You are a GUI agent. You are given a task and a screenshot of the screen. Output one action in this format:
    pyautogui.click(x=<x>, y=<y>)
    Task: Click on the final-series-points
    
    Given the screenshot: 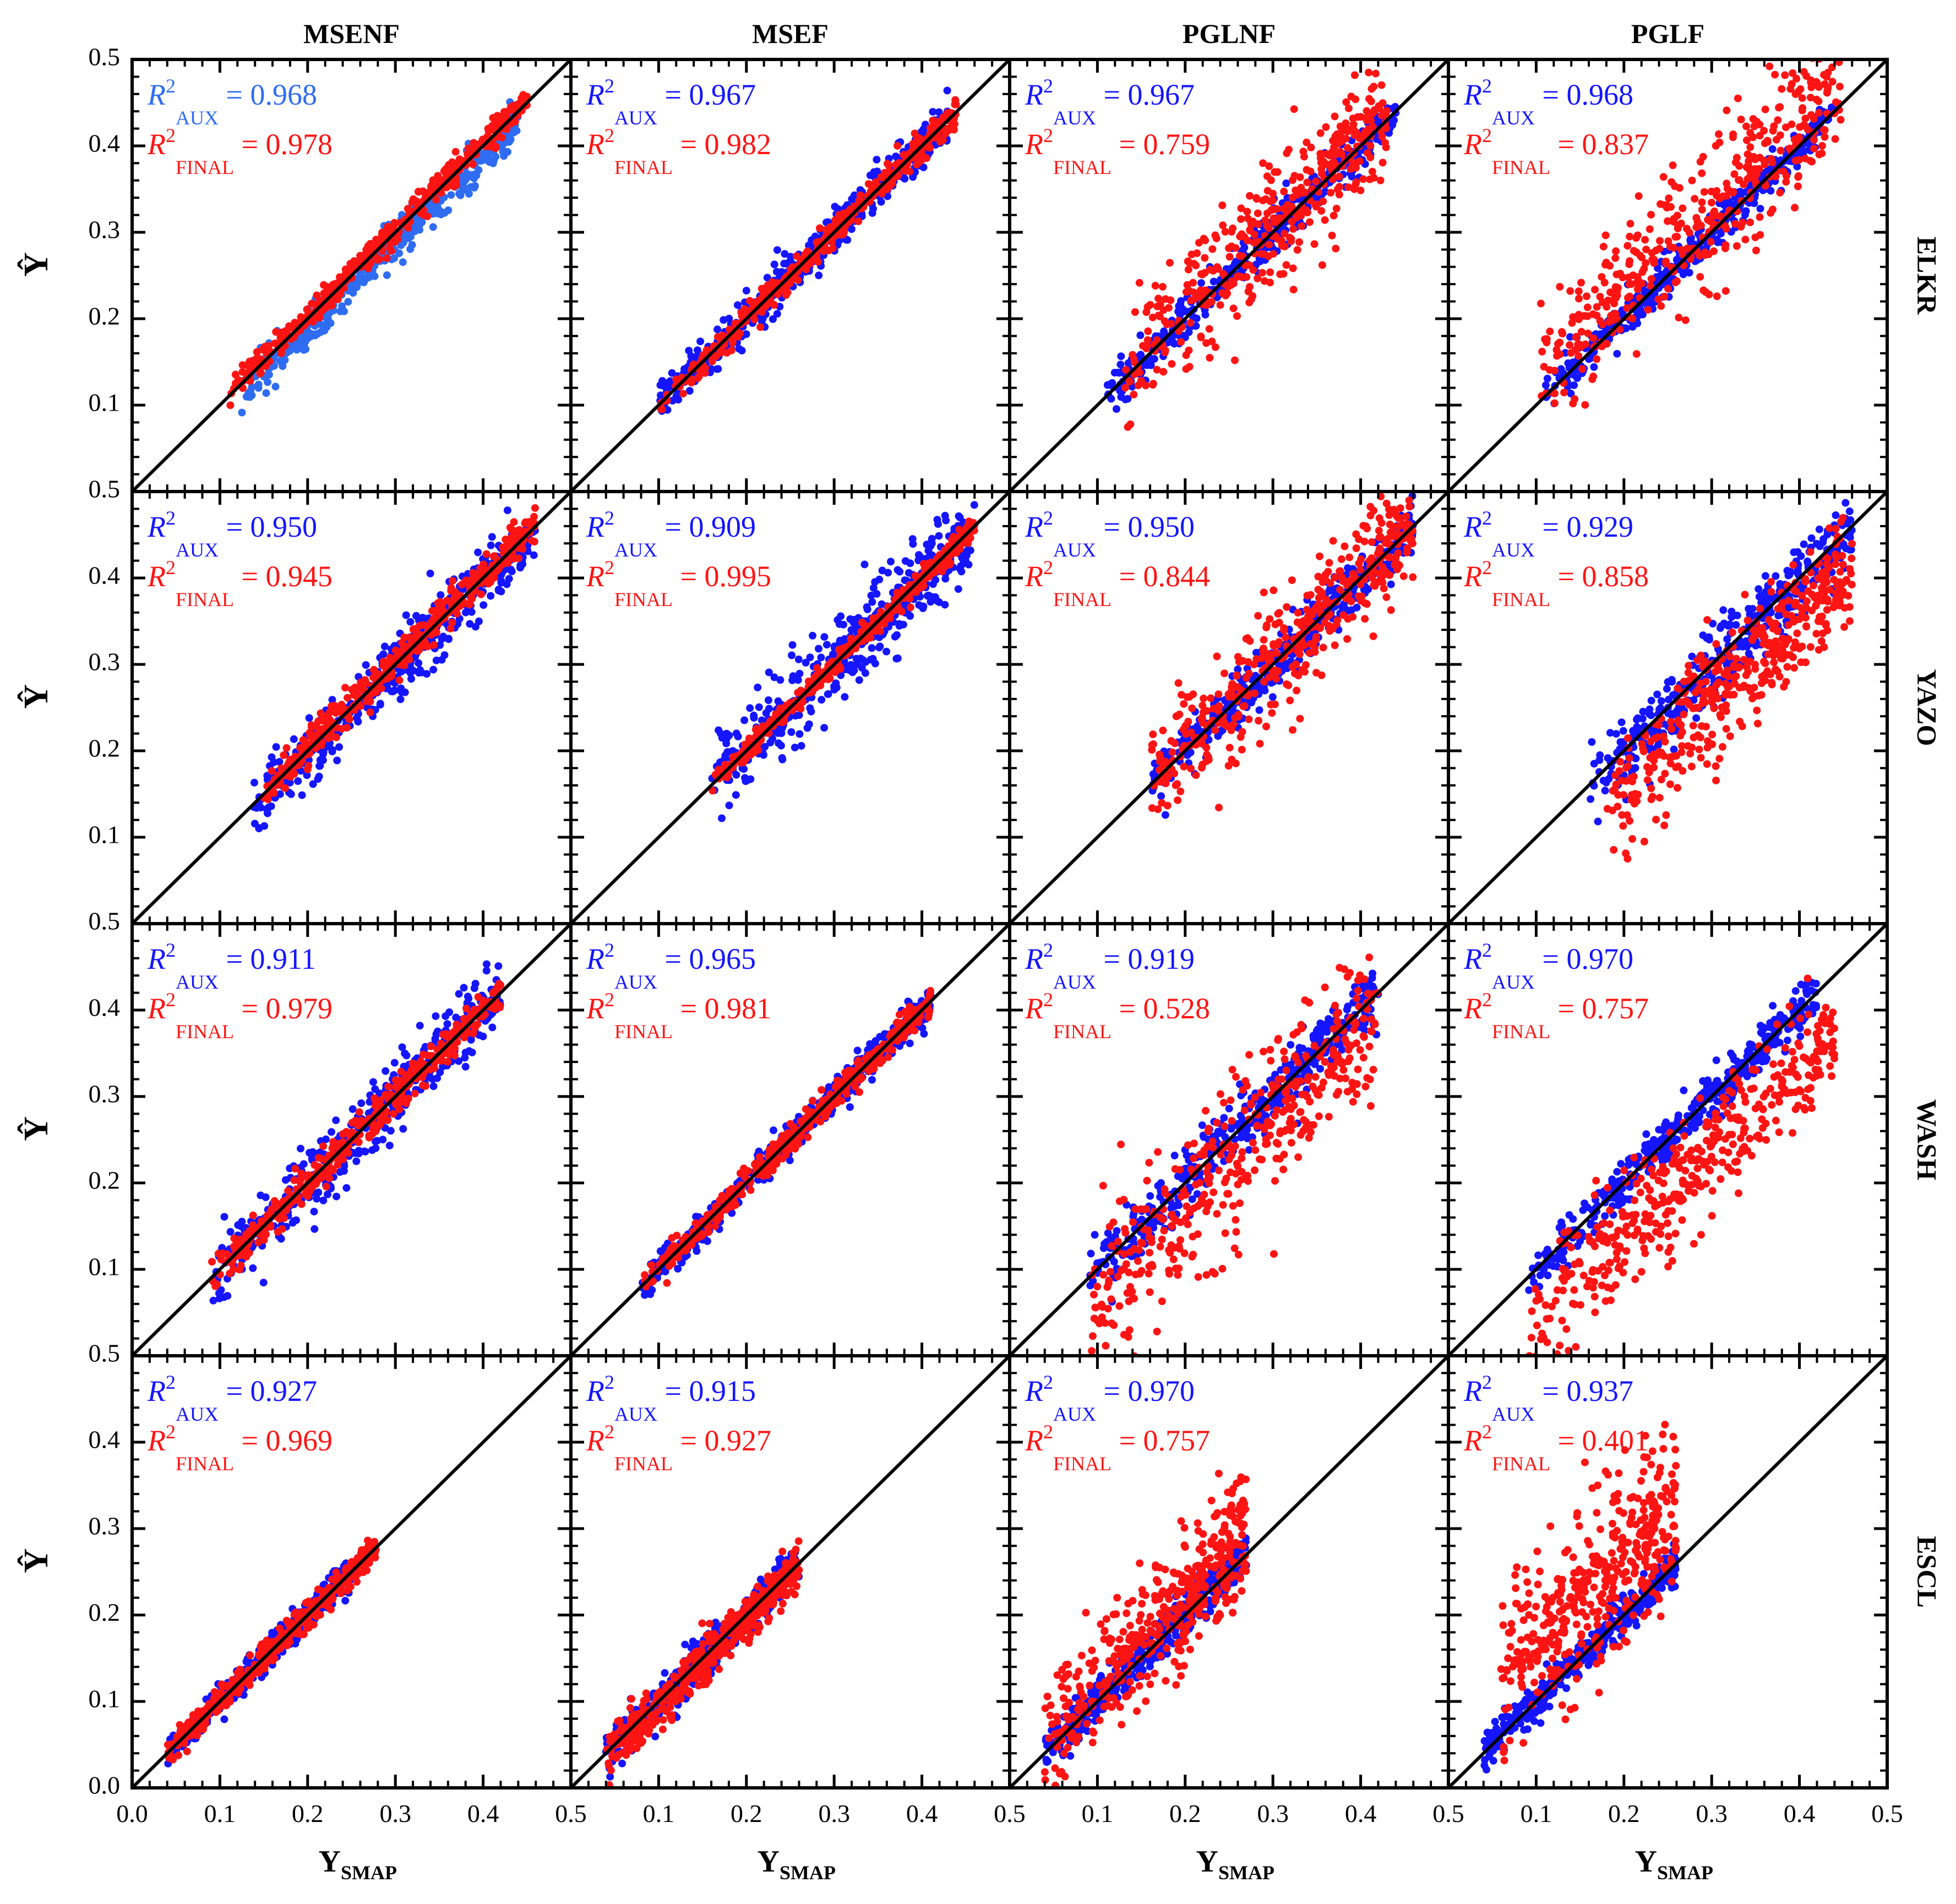 What is the action you would take?
    pyautogui.click(x=378, y=250)
    